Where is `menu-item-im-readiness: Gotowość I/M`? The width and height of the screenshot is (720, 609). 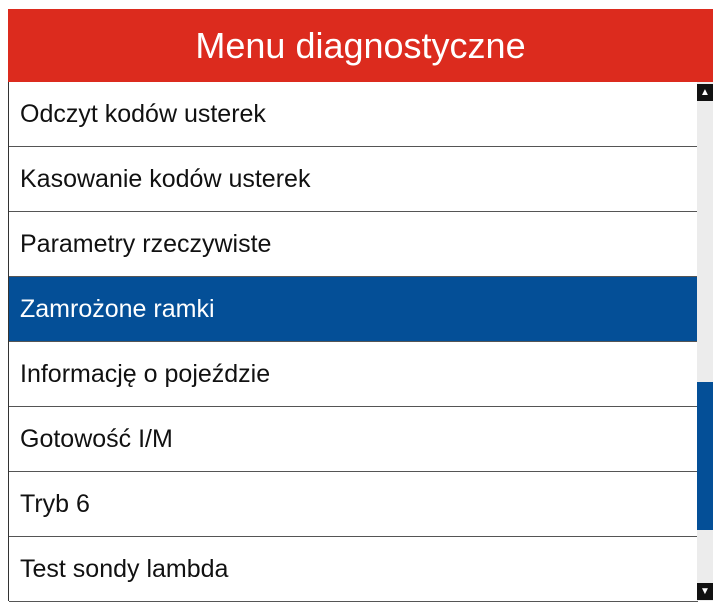 menu-item-im-readiness: Gotowość I/M is located at coordinates (353, 439).